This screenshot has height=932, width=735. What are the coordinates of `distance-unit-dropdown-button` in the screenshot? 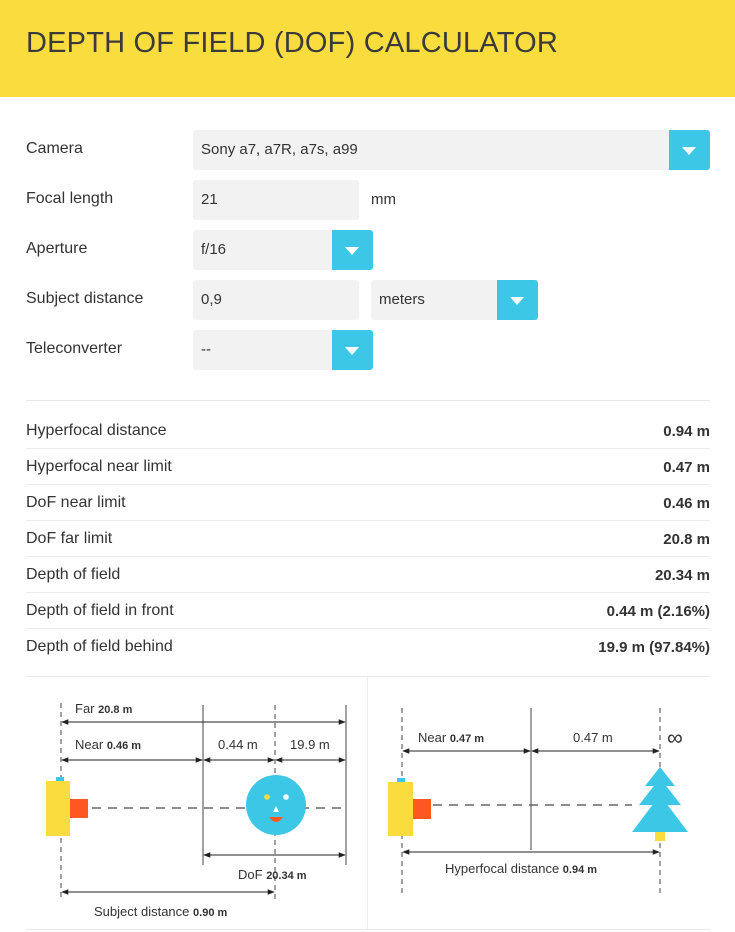 It's located at (517, 300).